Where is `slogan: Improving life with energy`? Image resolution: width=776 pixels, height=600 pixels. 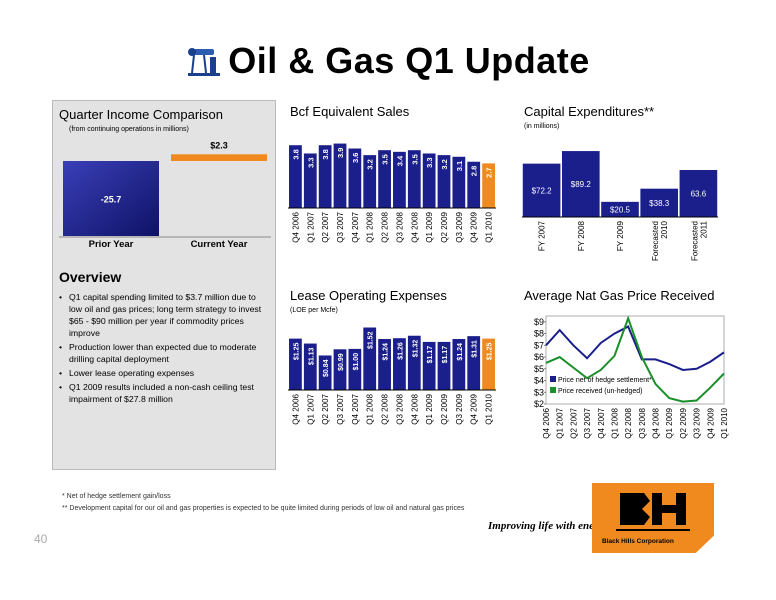
slogan: Improving life with energy is located at coordinates (548, 526).